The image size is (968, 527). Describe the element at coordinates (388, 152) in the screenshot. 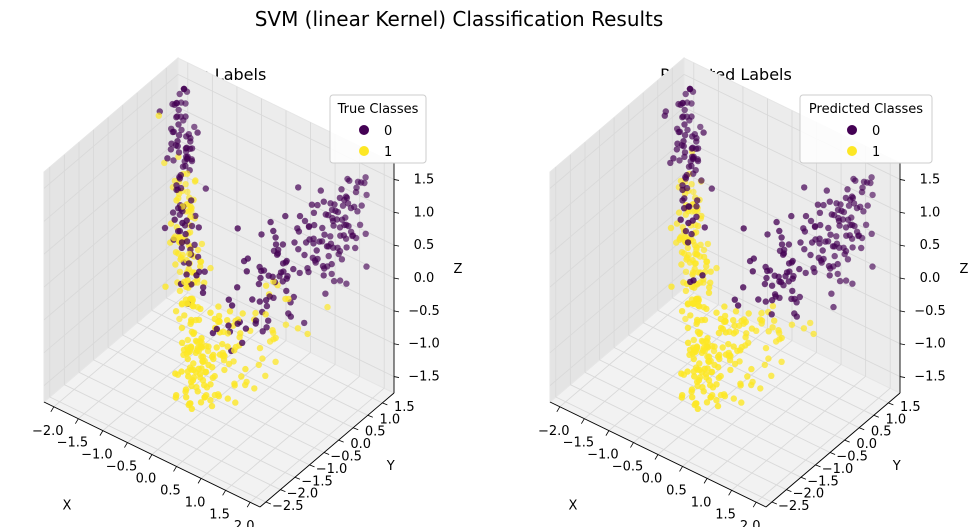

I see `legend-label-1: 1` at that location.